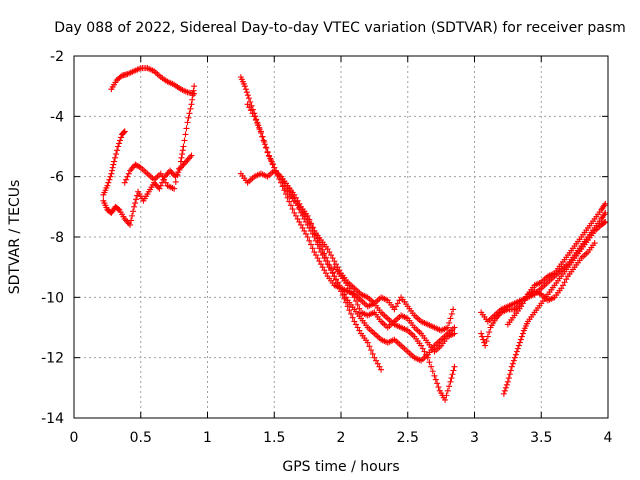 The image size is (640, 480). I want to click on series-arc1-scatter, so click(159, 137).